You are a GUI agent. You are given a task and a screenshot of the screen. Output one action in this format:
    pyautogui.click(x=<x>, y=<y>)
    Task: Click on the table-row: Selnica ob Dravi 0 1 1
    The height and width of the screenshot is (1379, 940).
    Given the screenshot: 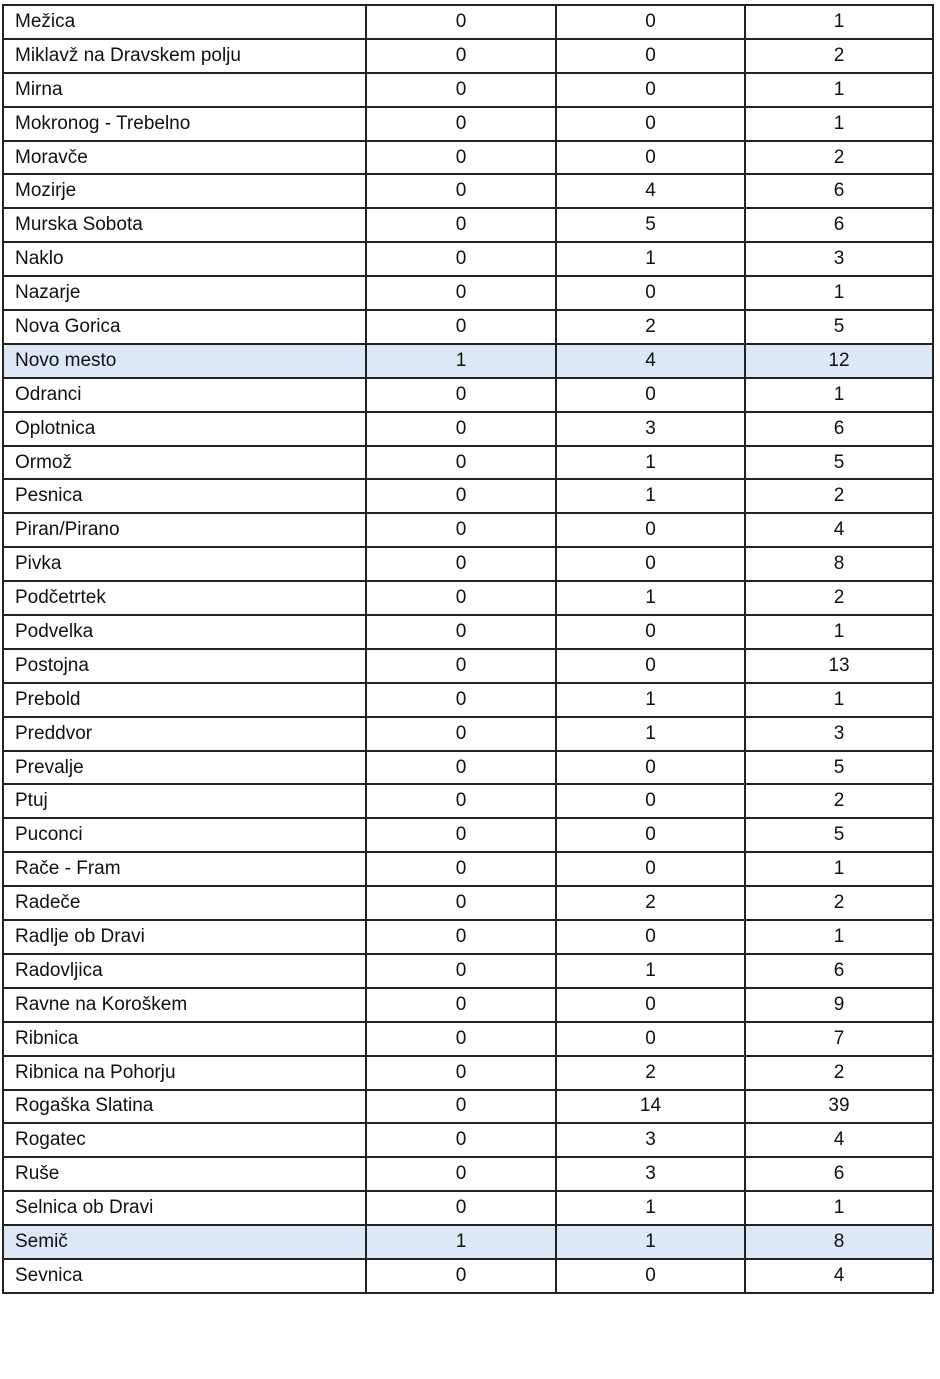 What is the action you would take?
    pyautogui.click(x=468, y=1208)
    